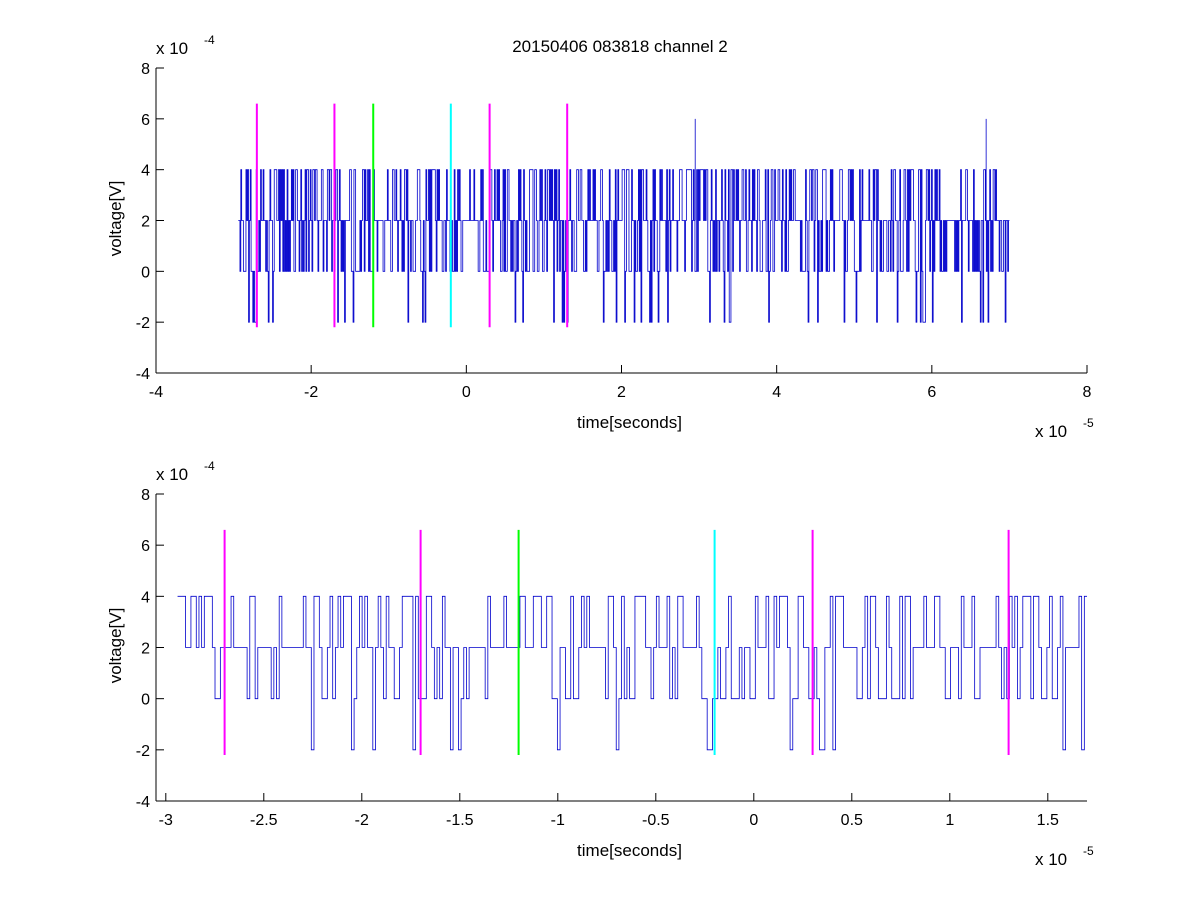 Image resolution: width=1200 pixels, height=900 pixels. Describe the element at coordinates (620, 46) in the screenshot. I see `chart-title: 20150406 083818 channel 2` at that location.